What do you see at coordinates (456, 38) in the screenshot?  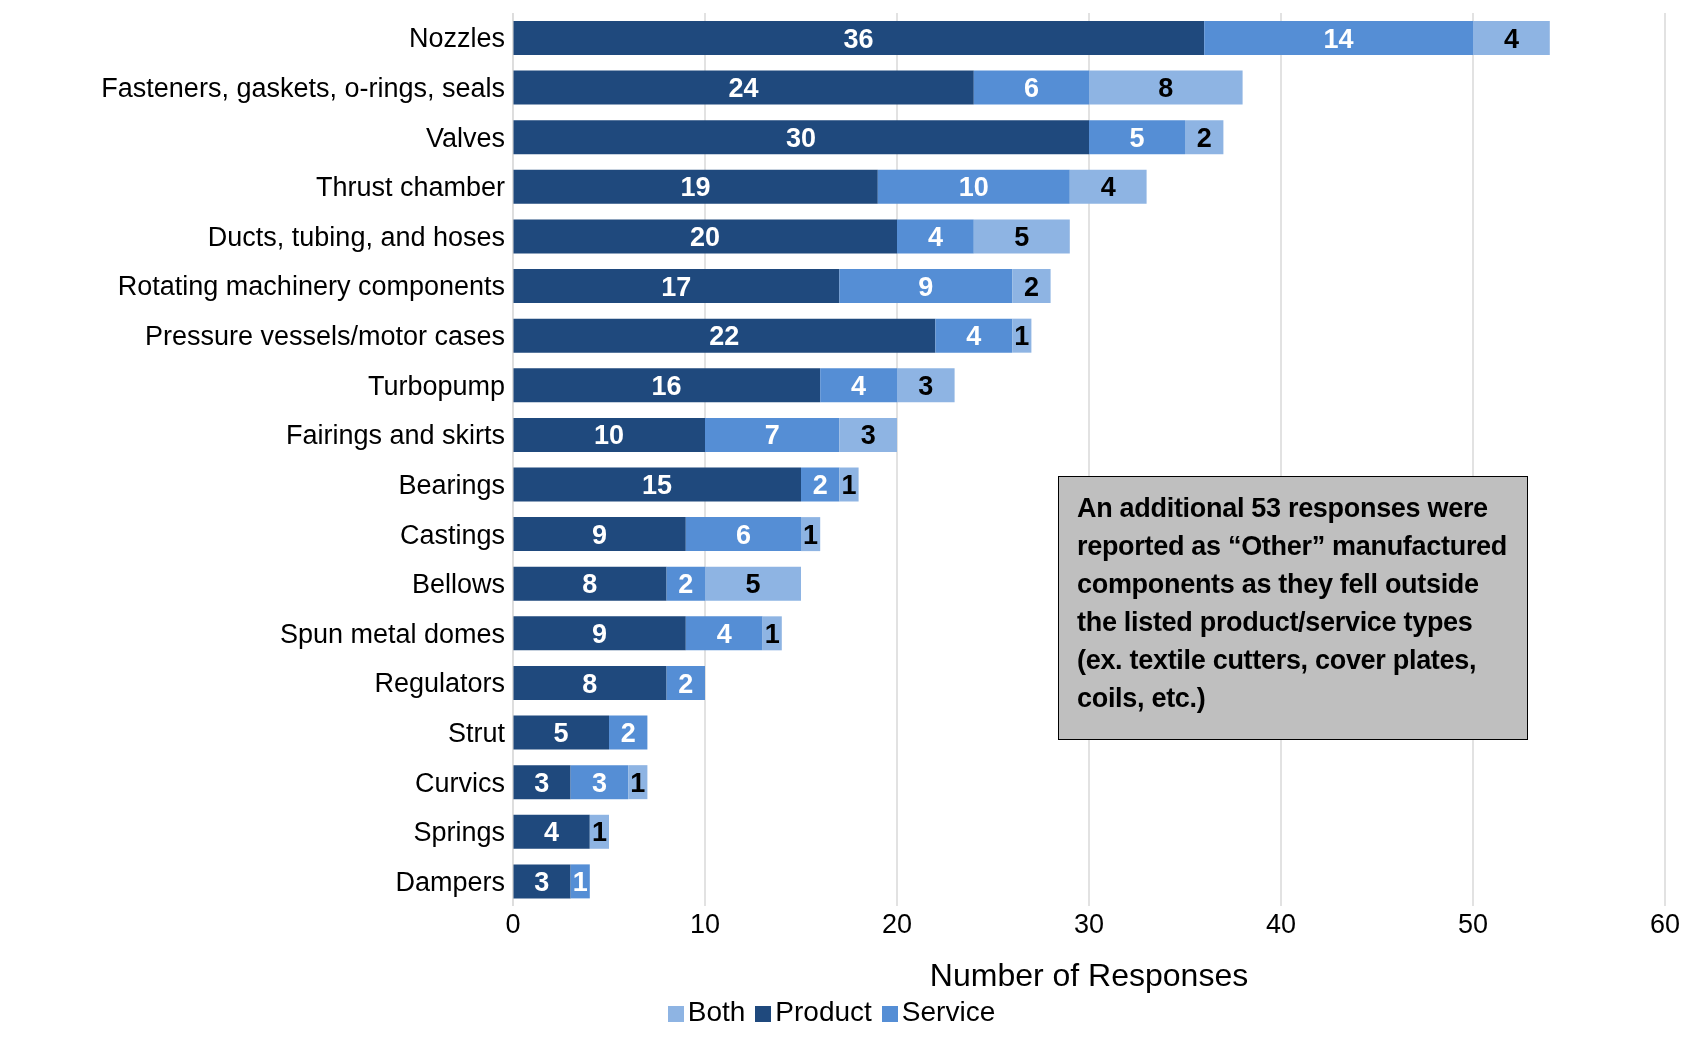 I see `y-tick-label: Nozzles` at bounding box center [456, 38].